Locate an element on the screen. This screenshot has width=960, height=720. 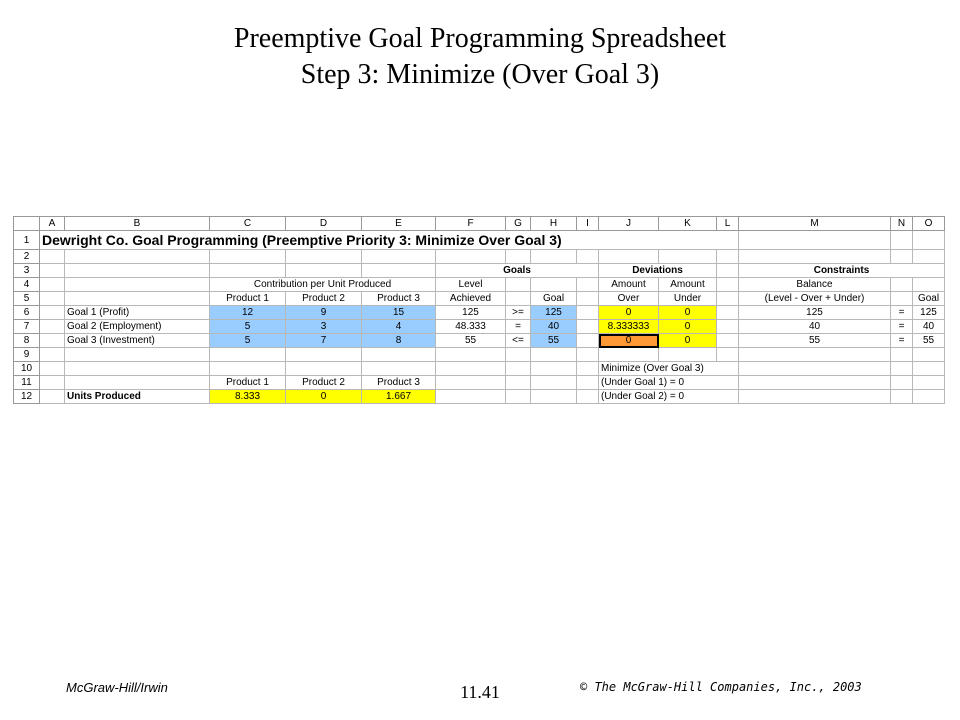
formula-header: (Level - Over + Under) is located at coordinates (814, 298).